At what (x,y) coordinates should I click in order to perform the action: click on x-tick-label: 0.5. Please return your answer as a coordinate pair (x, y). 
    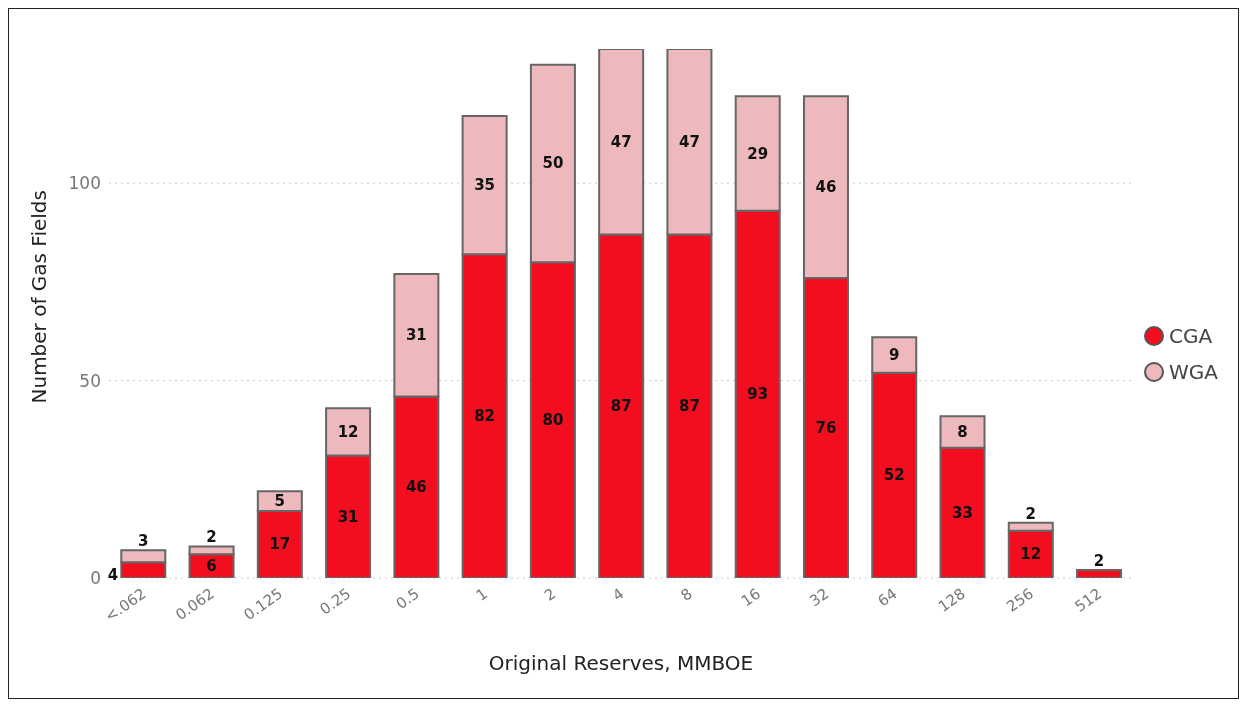
    Looking at the image, I should click on (407, 598).